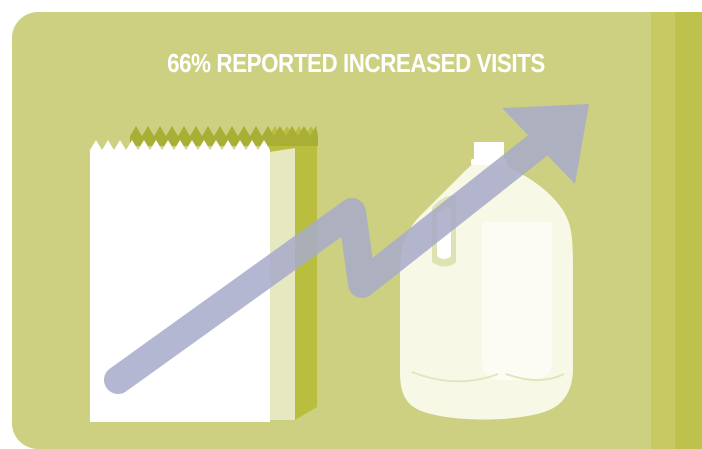 This screenshot has height=449, width=702. I want to click on headline: 66% REPORTED INCREASED VISITS, so click(356, 63).